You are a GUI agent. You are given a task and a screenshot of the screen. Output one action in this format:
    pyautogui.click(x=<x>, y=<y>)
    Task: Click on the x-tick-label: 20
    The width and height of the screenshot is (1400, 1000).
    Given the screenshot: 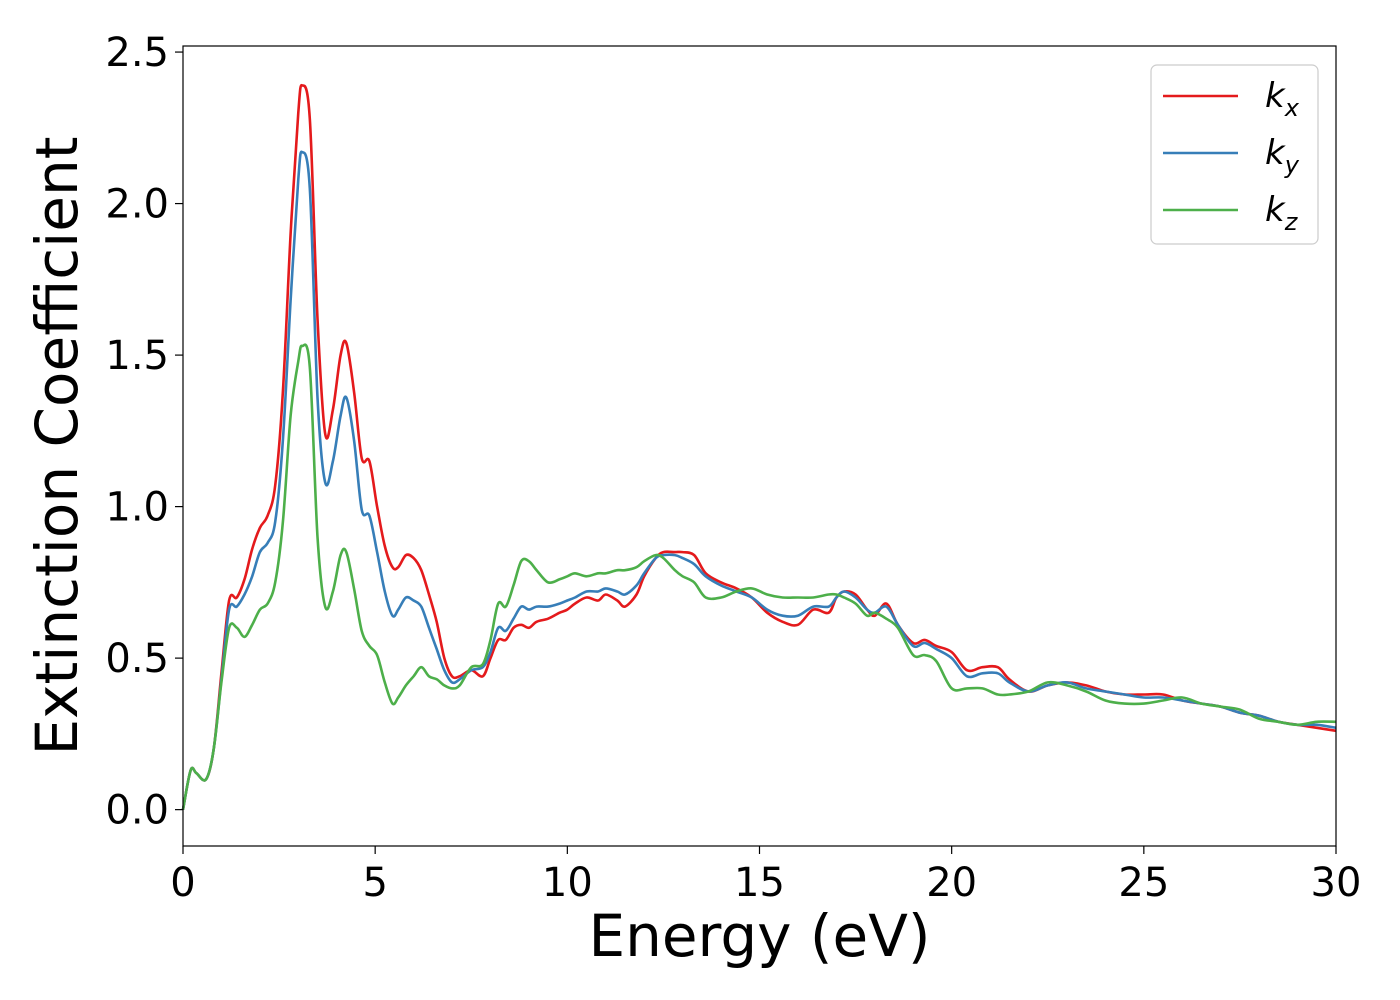 What is the action you would take?
    pyautogui.click(x=951, y=883)
    